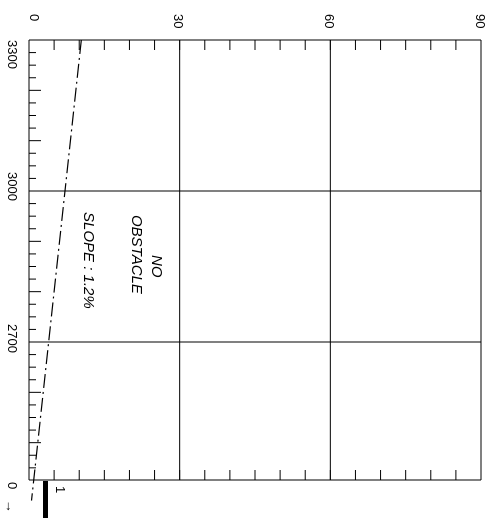 Image resolution: width=497 pixels, height=518 pixels. Describe the element at coordinates (60, 489) in the screenshot. I see `marker-label: 1` at that location.